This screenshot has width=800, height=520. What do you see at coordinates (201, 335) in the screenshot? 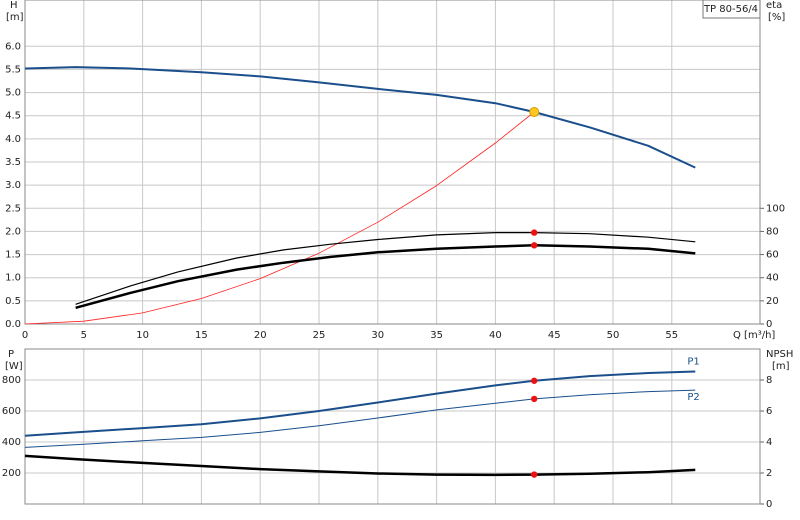
I see `x-tick-label: 15` at bounding box center [201, 335].